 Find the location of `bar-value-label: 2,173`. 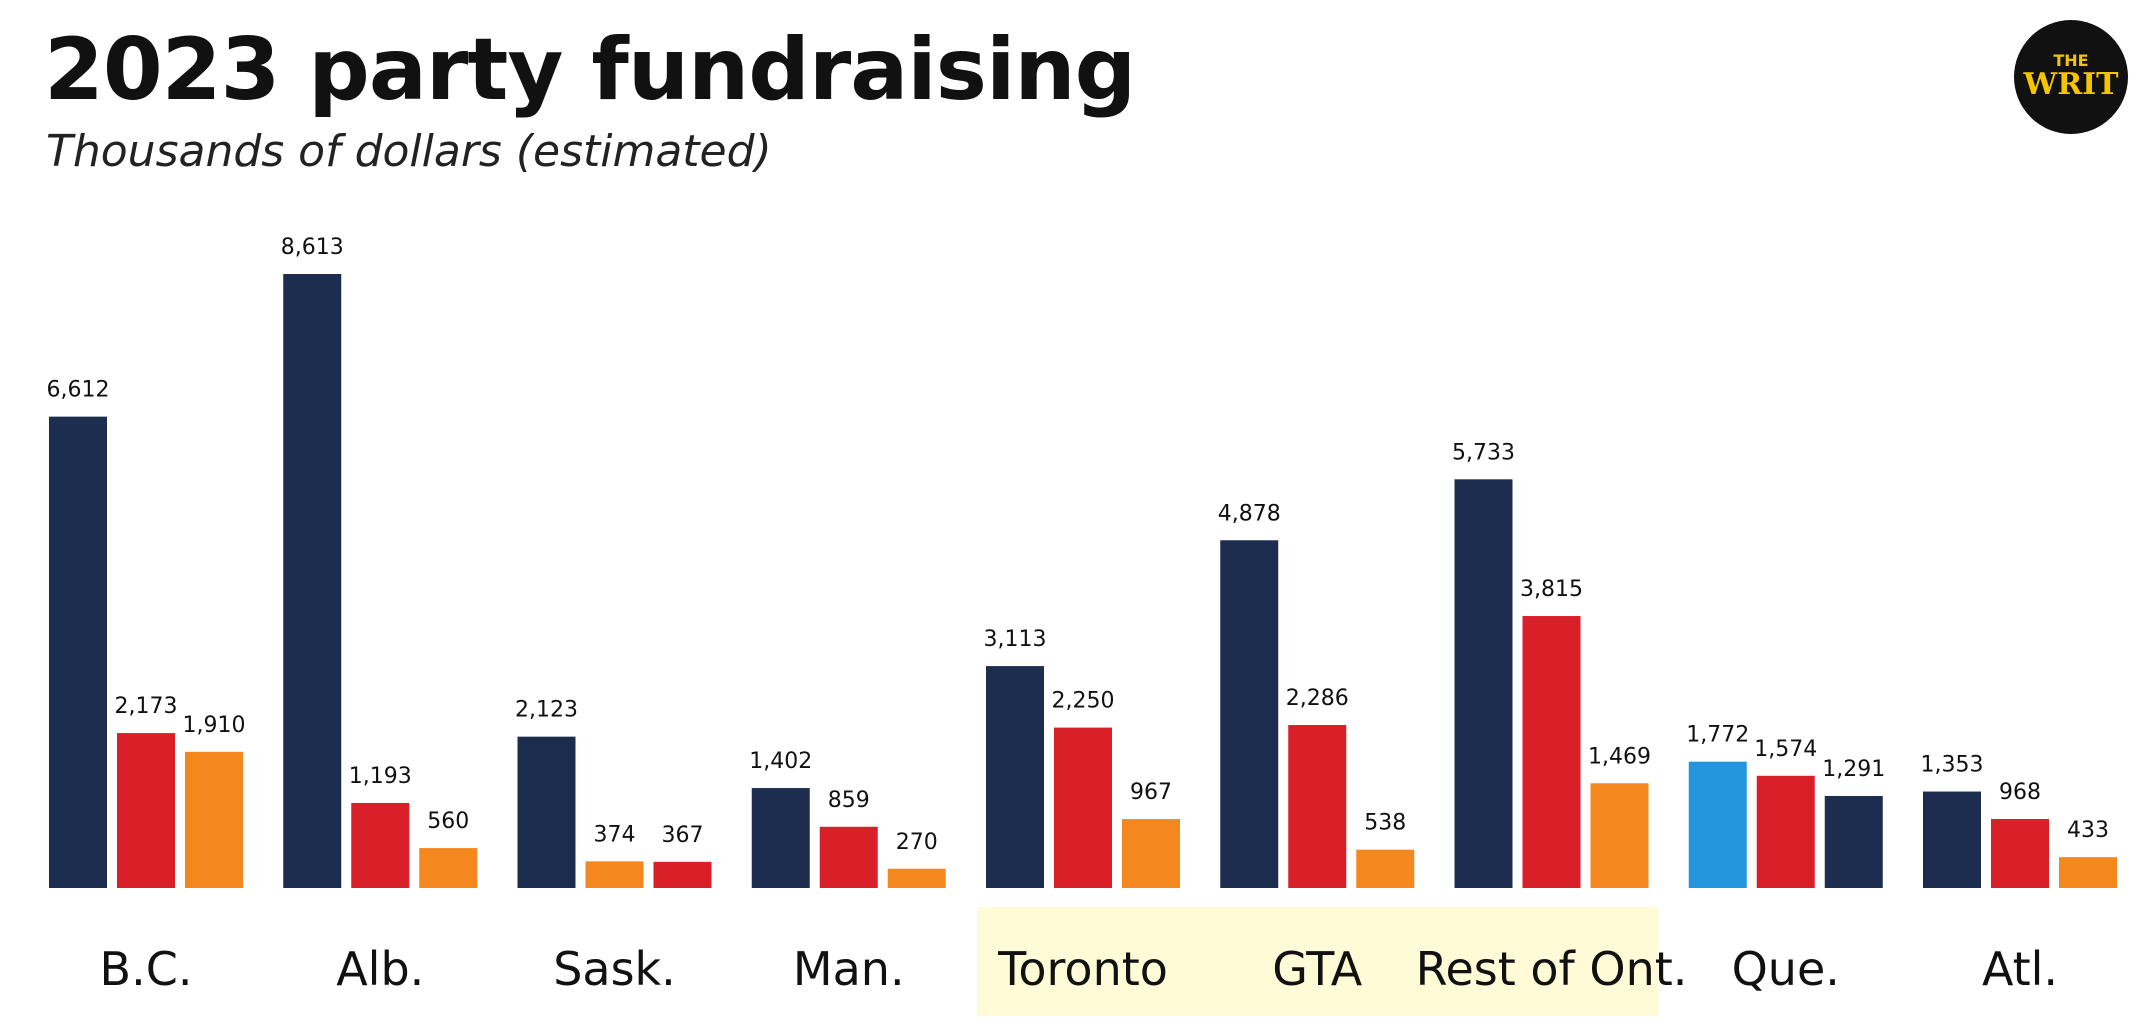

bar-value-label: 2,173 is located at coordinates (146, 706).